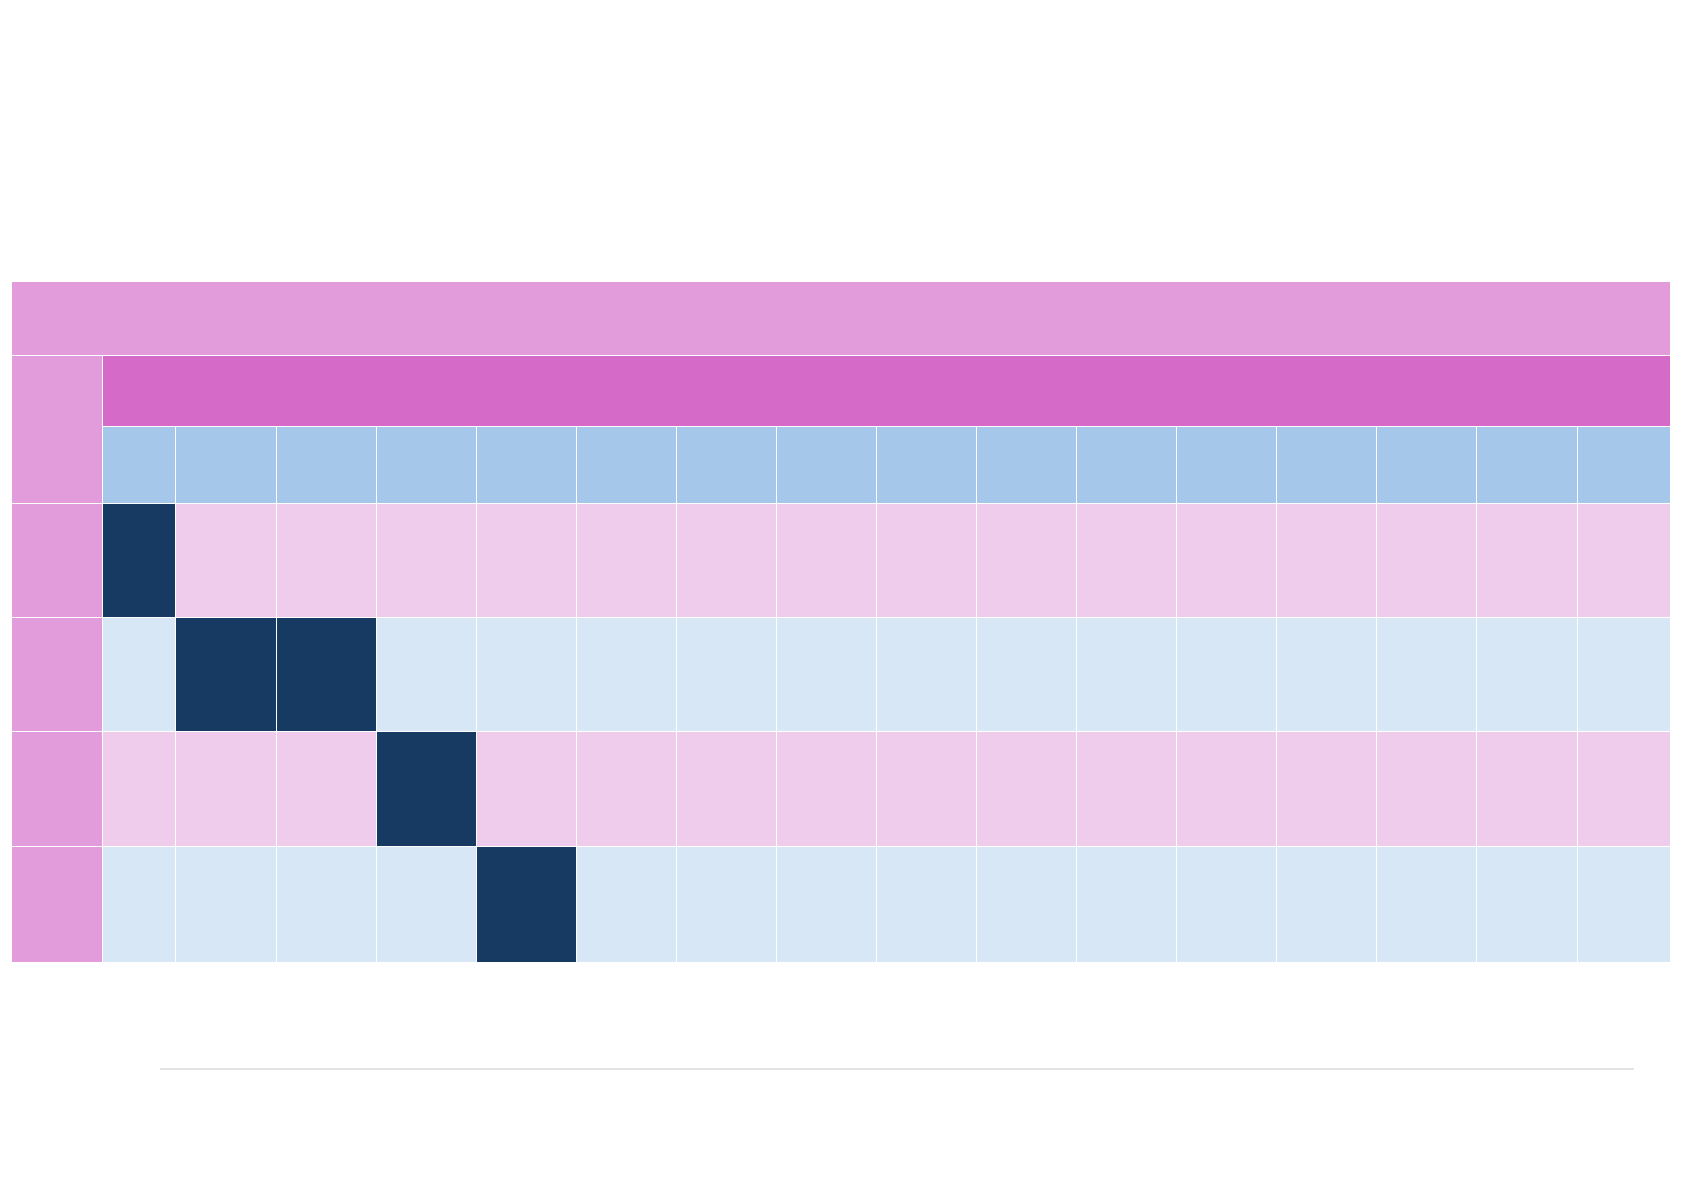 This screenshot has width=1685, height=1192. Describe the element at coordinates (886, 391) in the screenshot. I see `table-subtitle-band` at that location.